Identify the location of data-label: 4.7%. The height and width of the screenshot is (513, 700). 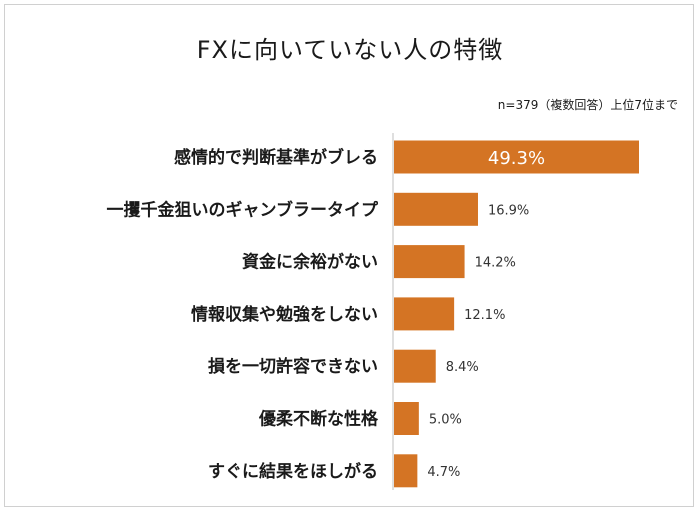
(443, 472).